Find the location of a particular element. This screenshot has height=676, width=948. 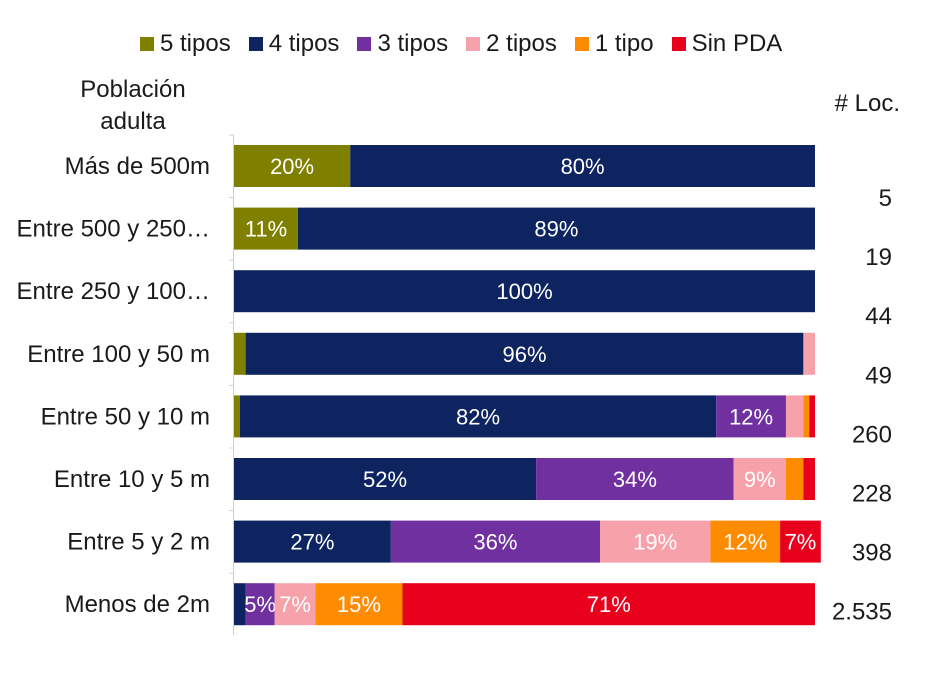

category-label: Entre 10 y 5 m is located at coordinates (132, 479).